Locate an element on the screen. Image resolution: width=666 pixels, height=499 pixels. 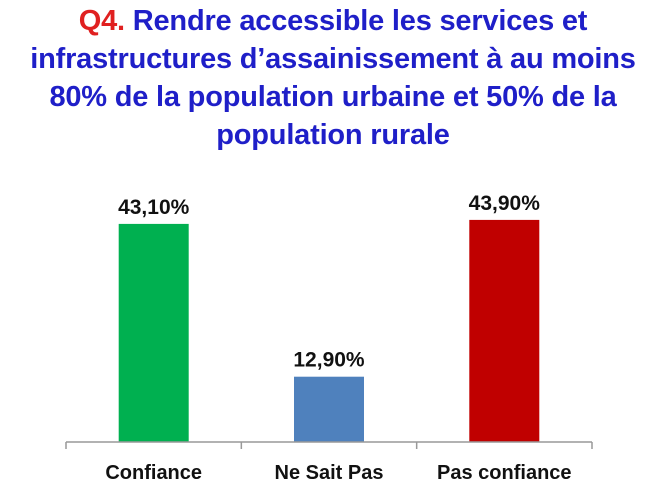
chart-title-prefix: Q4. is located at coordinates (101, 21).